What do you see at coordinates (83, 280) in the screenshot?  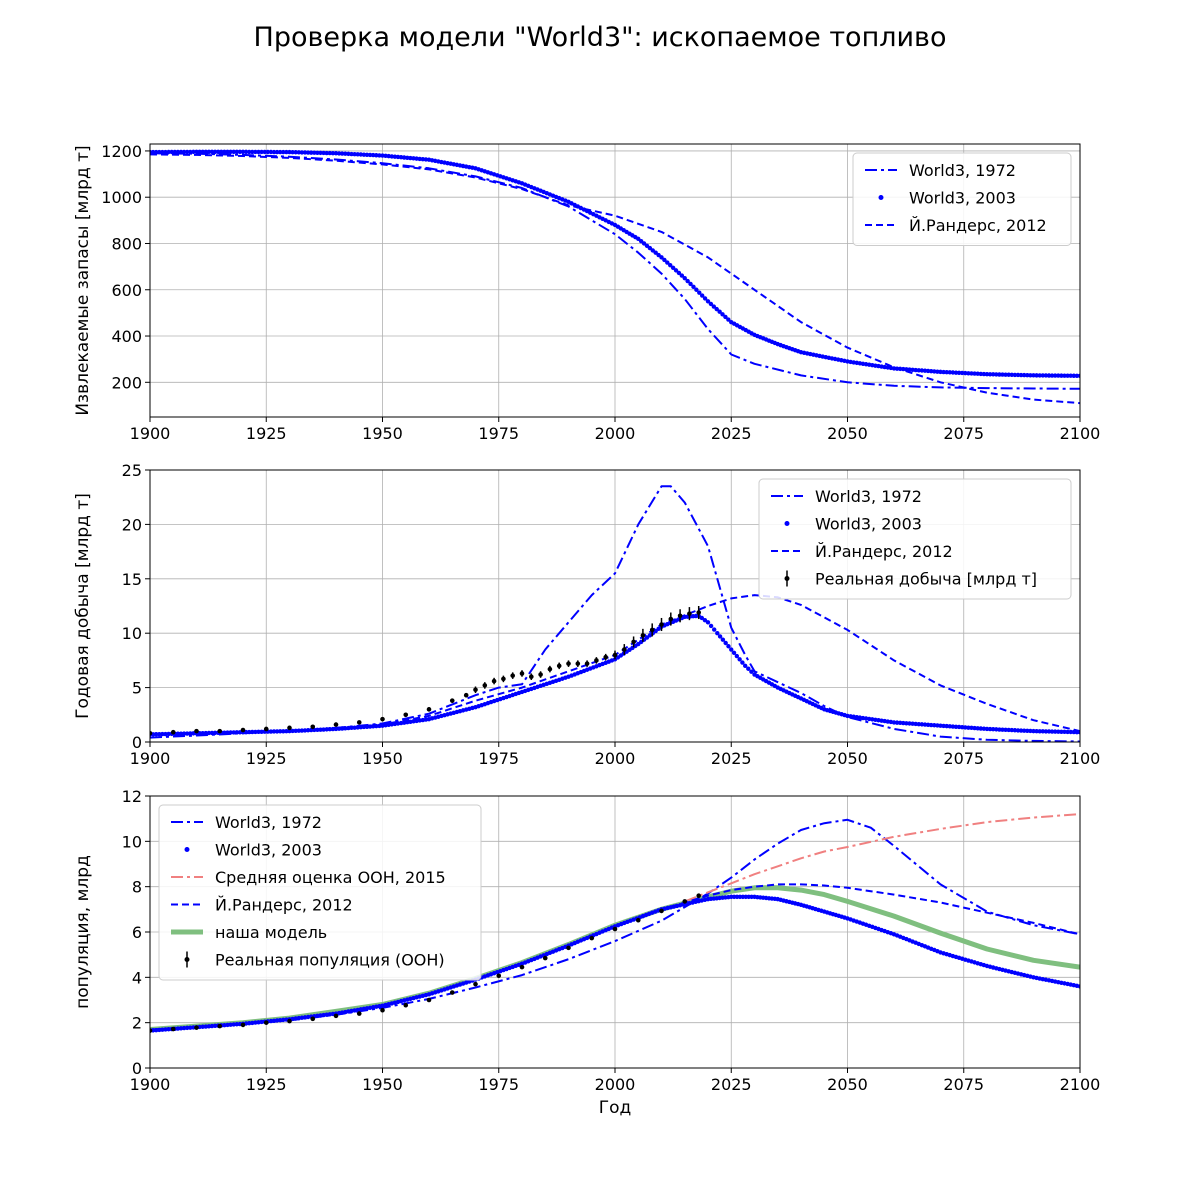 I see `y-axis-label: Извлекаемые запасы [млрд т]` at bounding box center [83, 280].